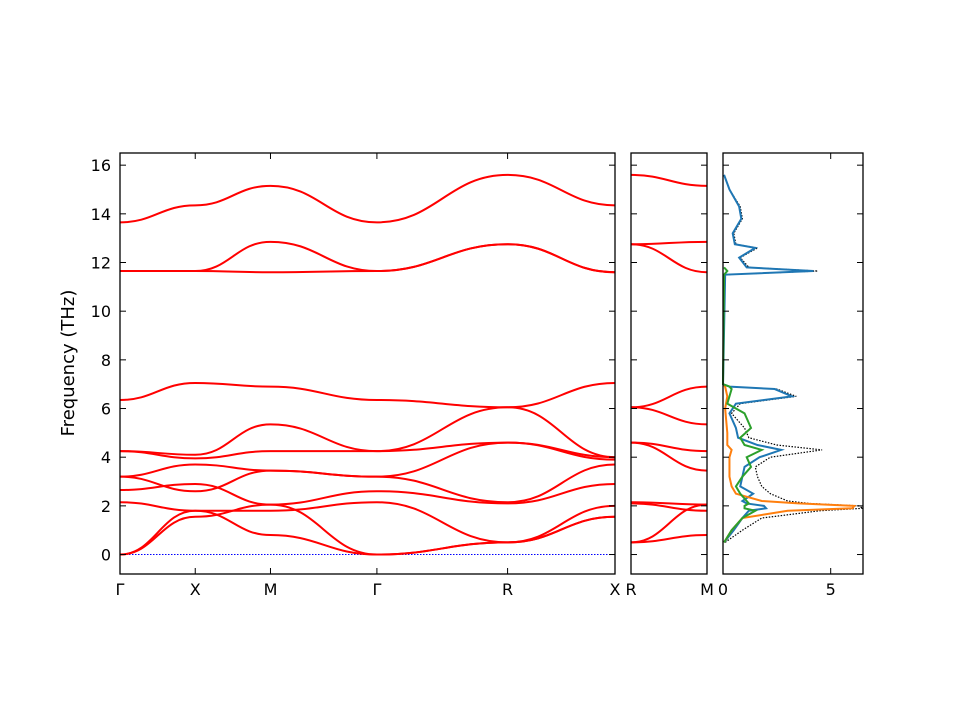 Image resolution: width=960 pixels, height=720 pixels. What do you see at coordinates (106, 409) in the screenshot?
I see `y-tick-label: 6` at bounding box center [106, 409].